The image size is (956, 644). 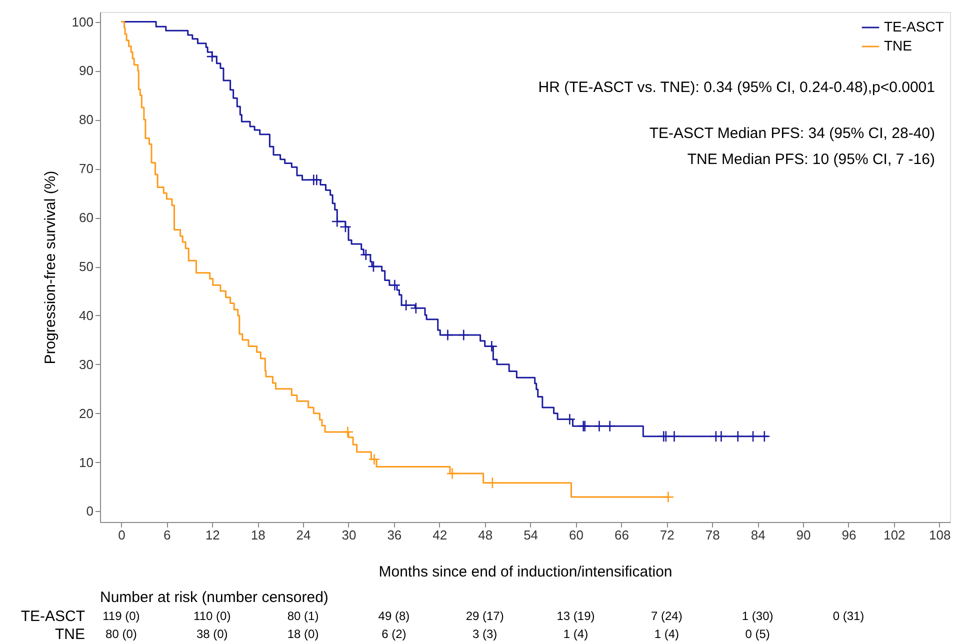 I want to click on y-tick-label: 70, so click(x=86, y=168).